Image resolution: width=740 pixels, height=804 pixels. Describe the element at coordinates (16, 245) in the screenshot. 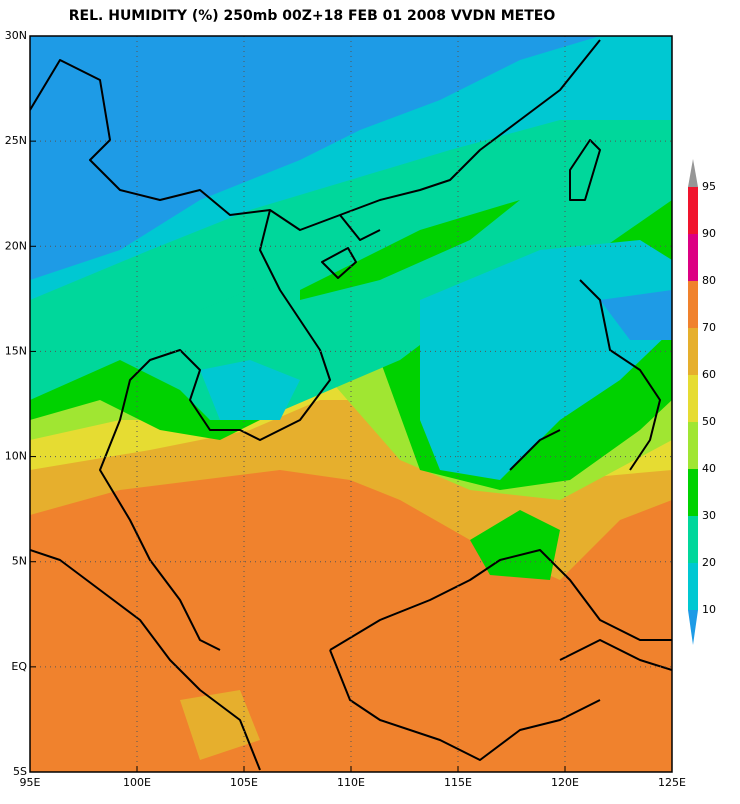

I see `lat-label: 20N` at that location.